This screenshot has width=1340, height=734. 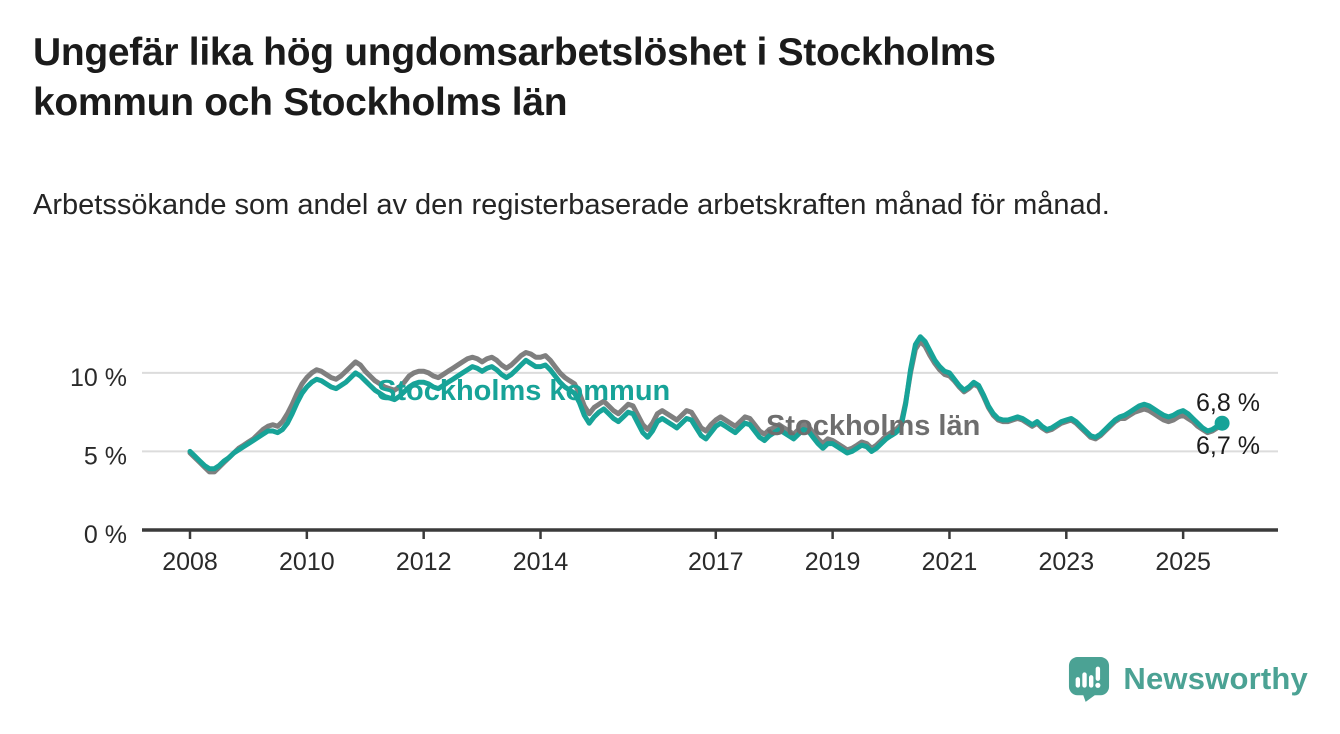 I want to click on last-value-dot, so click(x=1222, y=423).